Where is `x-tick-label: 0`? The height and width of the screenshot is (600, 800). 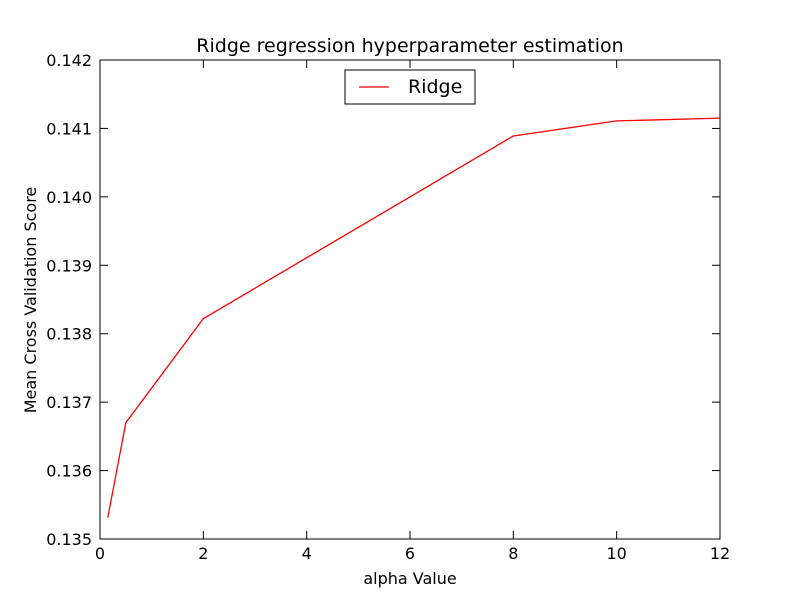 x-tick-label: 0 is located at coordinates (100, 553).